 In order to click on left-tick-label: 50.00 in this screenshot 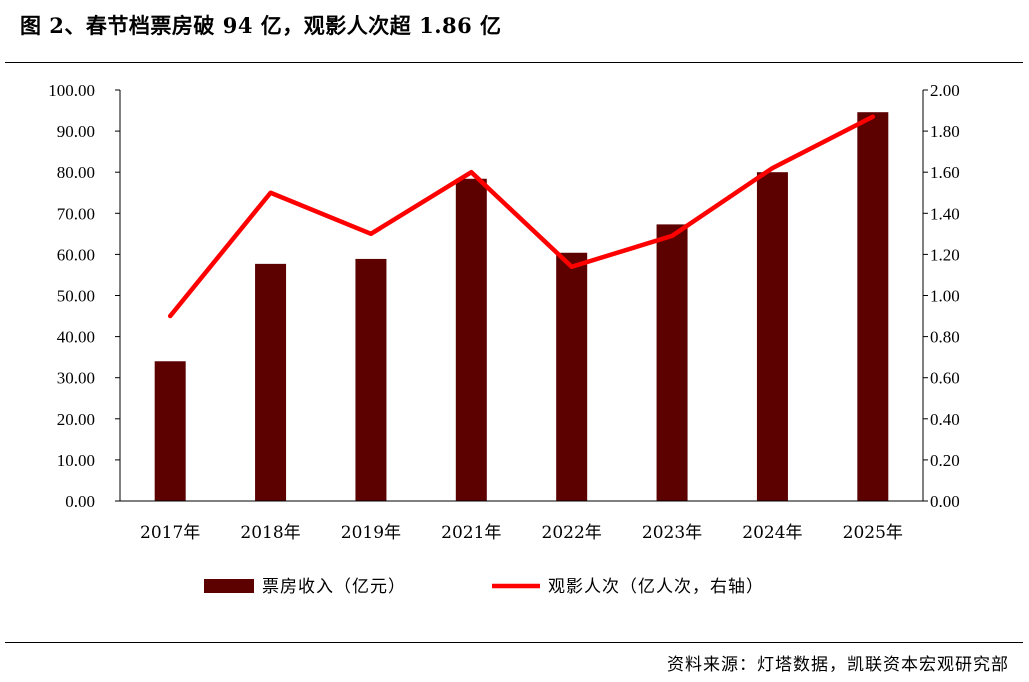, I will do `click(76, 296)`.